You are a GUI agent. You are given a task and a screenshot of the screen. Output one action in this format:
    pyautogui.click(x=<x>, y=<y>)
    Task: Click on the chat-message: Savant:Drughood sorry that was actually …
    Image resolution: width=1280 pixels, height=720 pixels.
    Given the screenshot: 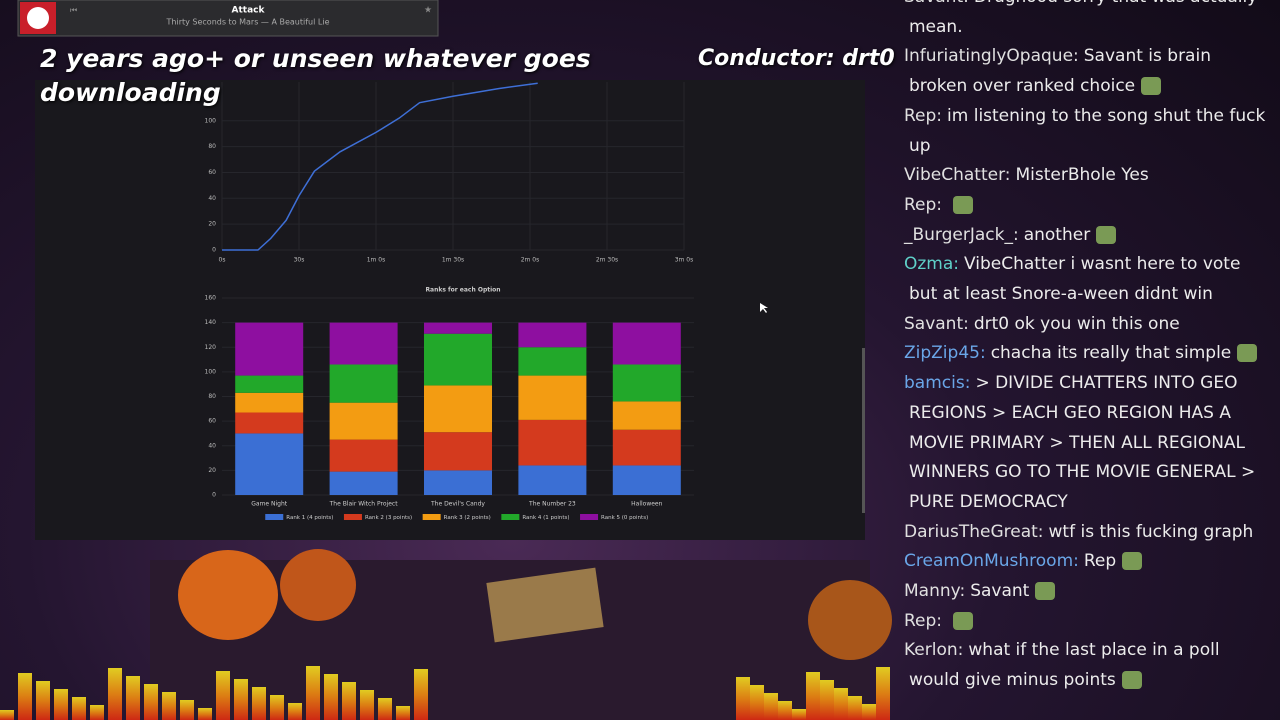 What is the action you would take?
    pyautogui.click(x=1089, y=21)
    